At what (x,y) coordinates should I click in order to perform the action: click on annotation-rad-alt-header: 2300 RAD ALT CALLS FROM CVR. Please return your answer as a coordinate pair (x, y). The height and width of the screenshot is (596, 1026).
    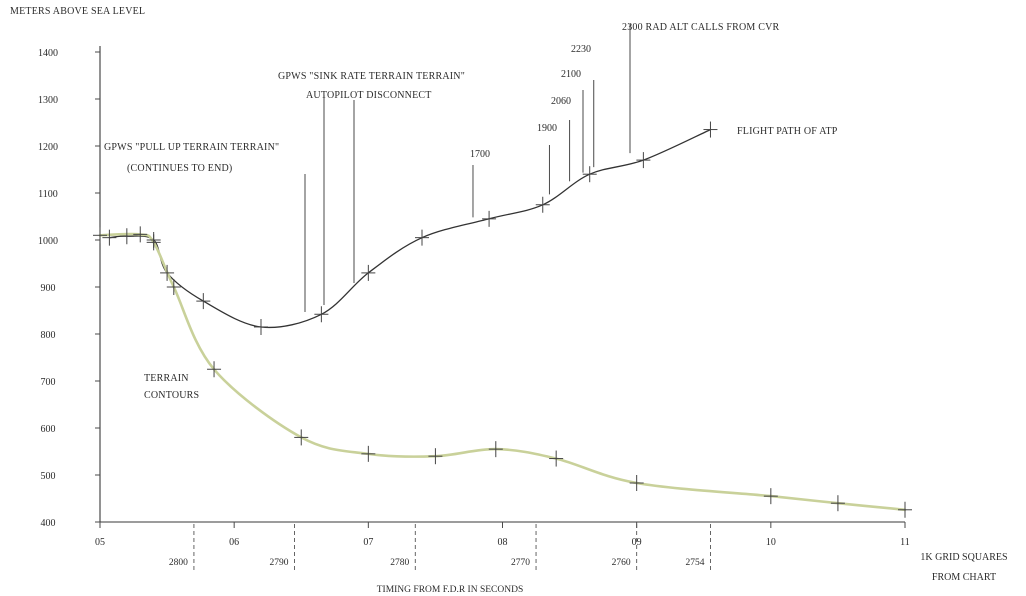
    Looking at the image, I should click on (701, 27).